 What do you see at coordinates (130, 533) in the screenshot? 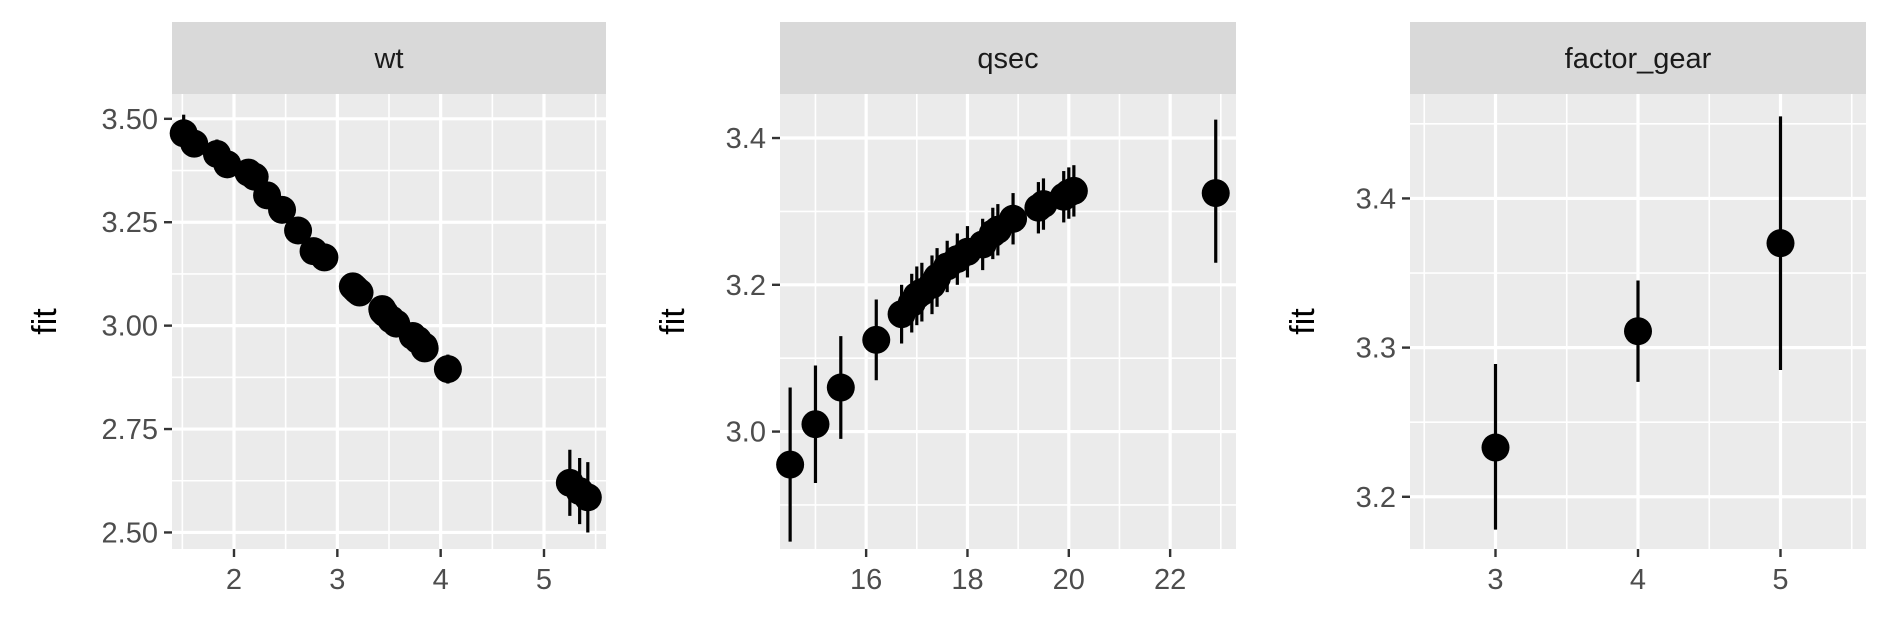
I see `y-tick-label: 2.50` at bounding box center [130, 533].